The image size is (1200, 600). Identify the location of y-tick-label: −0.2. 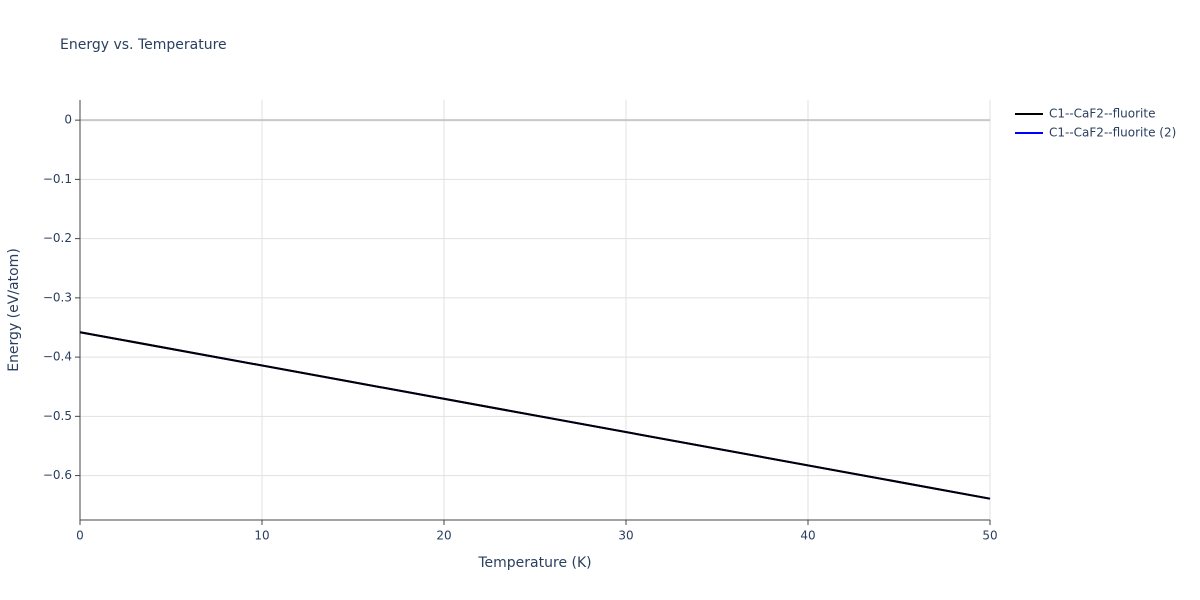
(57, 238).